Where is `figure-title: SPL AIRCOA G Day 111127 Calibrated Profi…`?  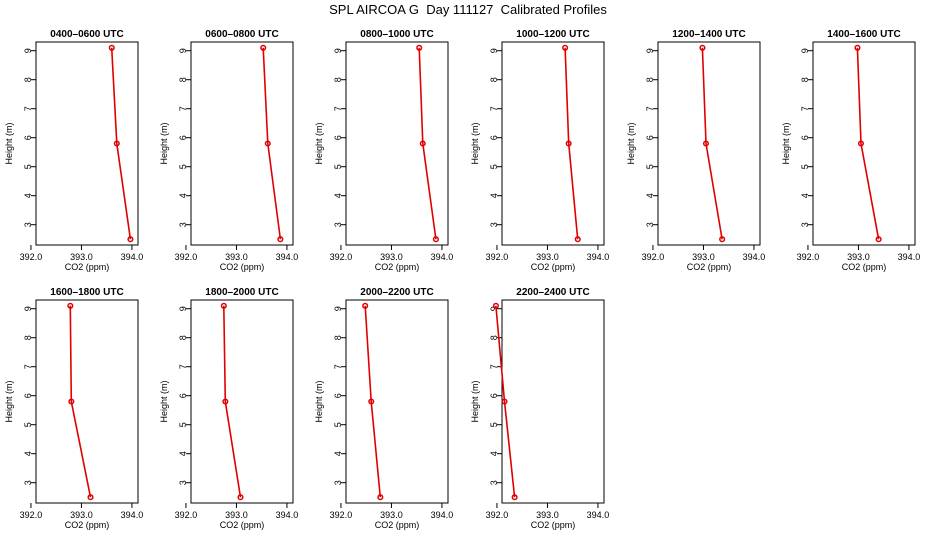
figure-title: SPL AIRCOA G Day 111127 Calibrated Profi… is located at coordinates (468, 9).